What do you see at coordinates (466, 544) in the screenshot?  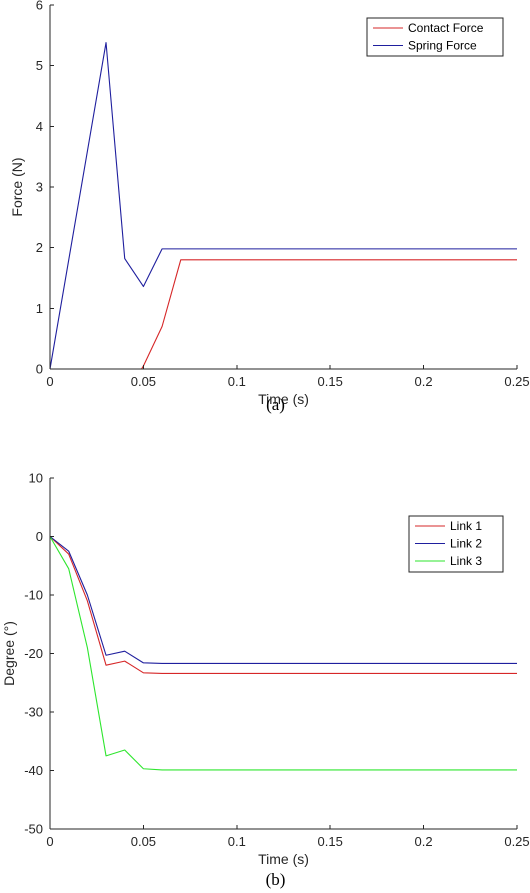 I see `legend-label-2: Link 2` at bounding box center [466, 544].